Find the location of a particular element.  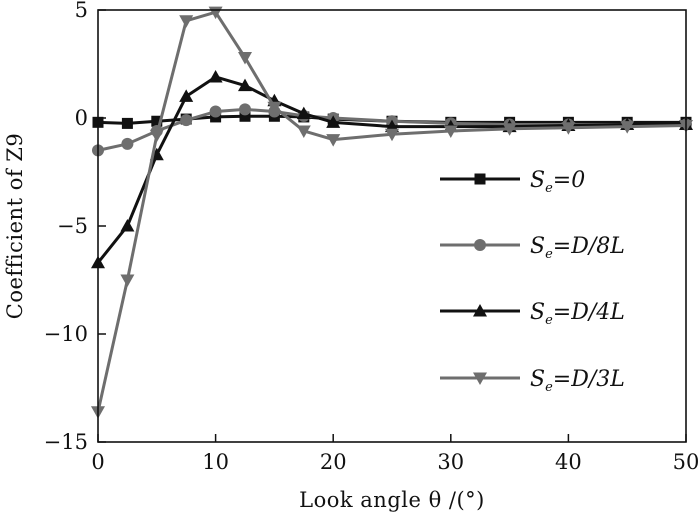

legend-item: Se=D/3L is located at coordinates (532, 381).